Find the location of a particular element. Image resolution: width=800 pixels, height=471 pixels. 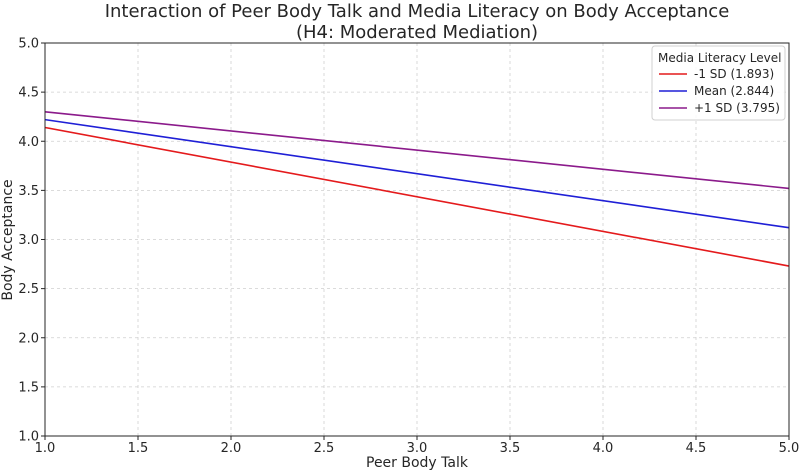

y-tick-label: 4.5 is located at coordinates (28, 93).